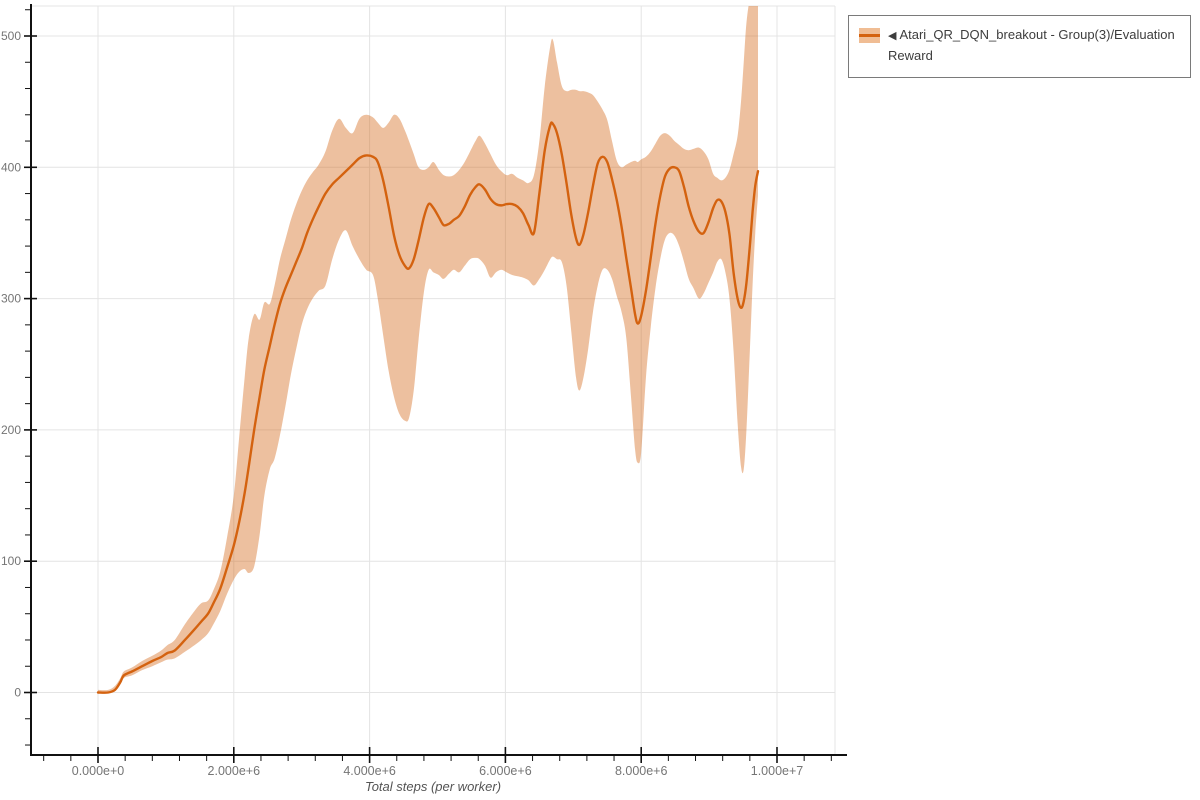 The image size is (1200, 800). I want to click on svg-text: 200, so click(11, 430).